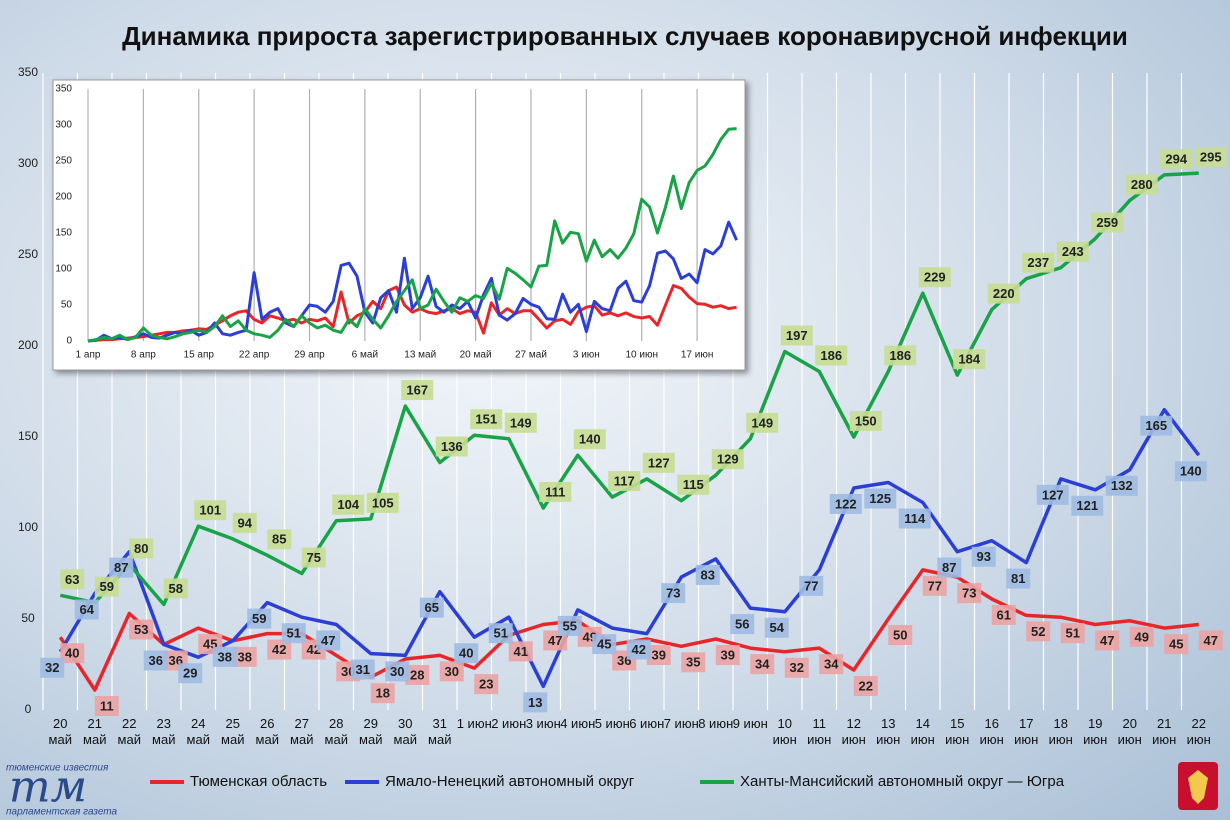 This screenshot has width=1230, height=820. What do you see at coordinates (866, 685) in the screenshot?
I see `data-label: 22` at bounding box center [866, 685].